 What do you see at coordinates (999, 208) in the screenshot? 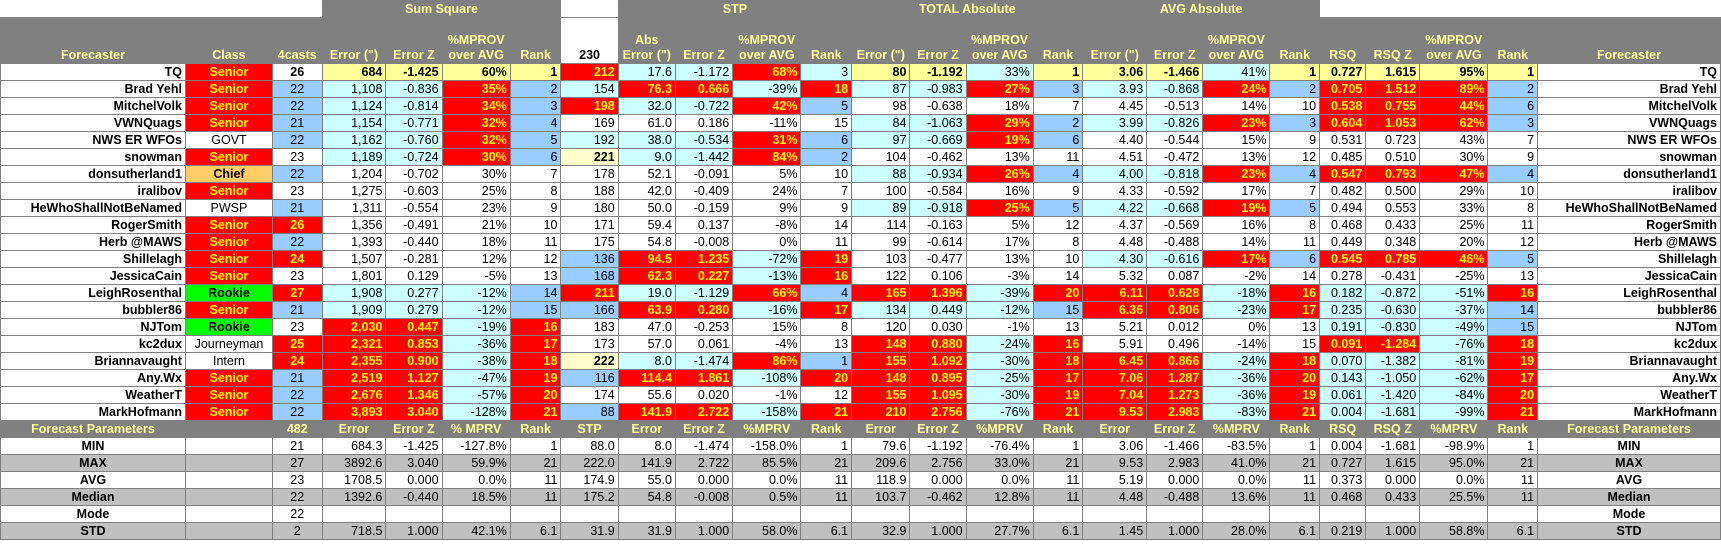
I see `cell-ta-improv: 25%` at bounding box center [999, 208].